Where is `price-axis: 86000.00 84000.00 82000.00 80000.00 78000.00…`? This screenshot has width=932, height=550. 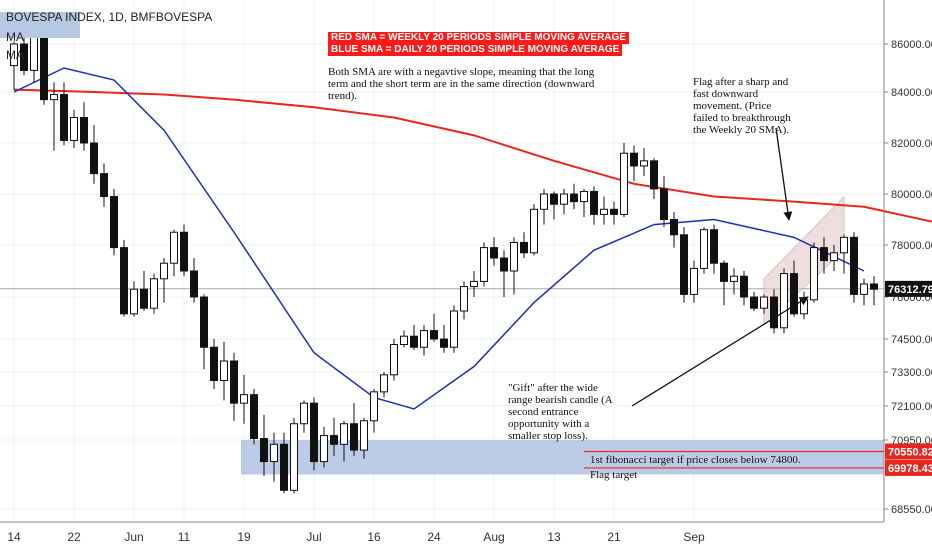
price-axis: 86000.00 84000.00 82000.00 80000.00 78000.00… is located at coordinates (907, 261).